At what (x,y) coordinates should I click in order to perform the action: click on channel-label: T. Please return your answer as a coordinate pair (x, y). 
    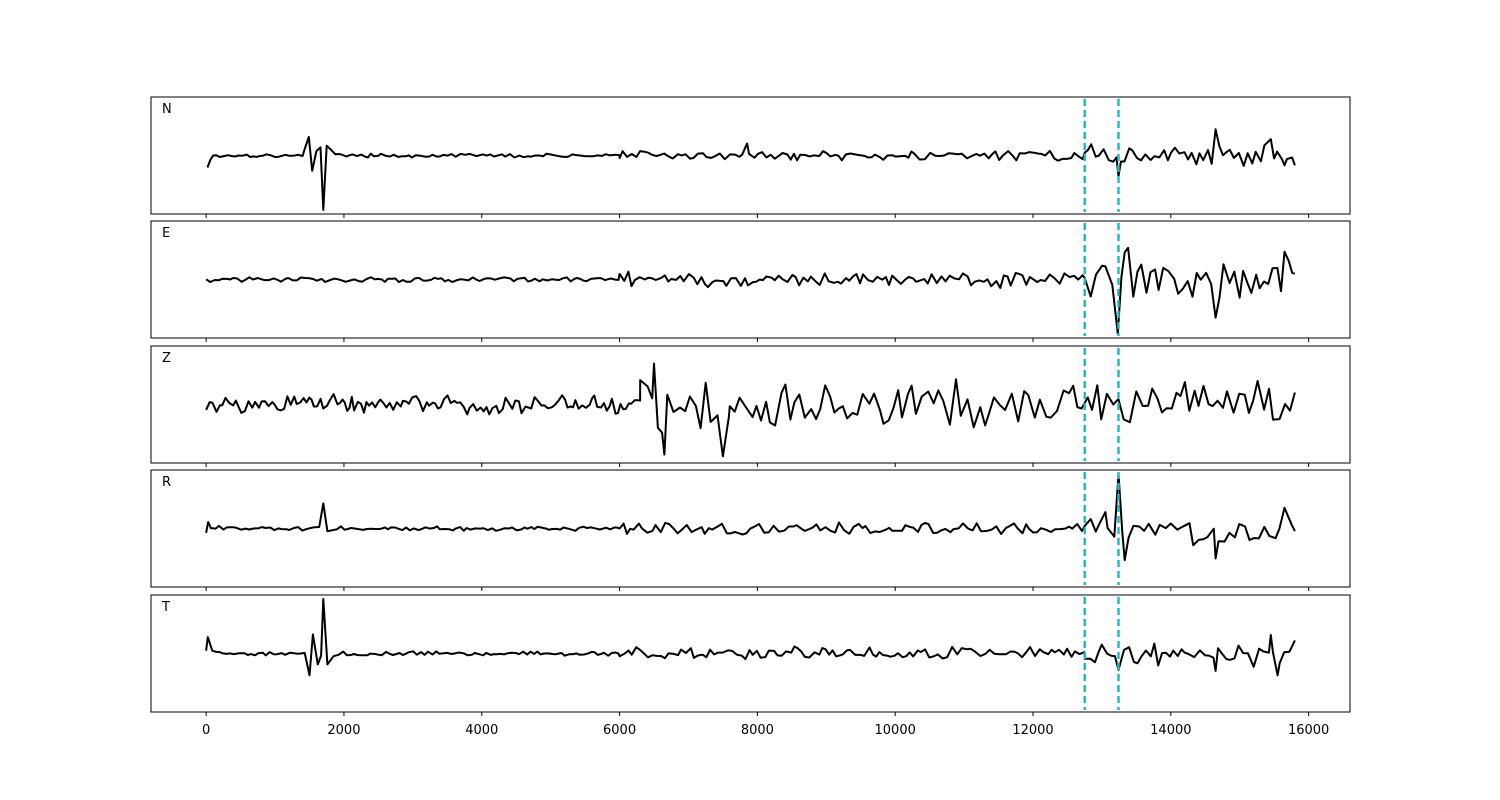
    Looking at the image, I should click on (165, 607).